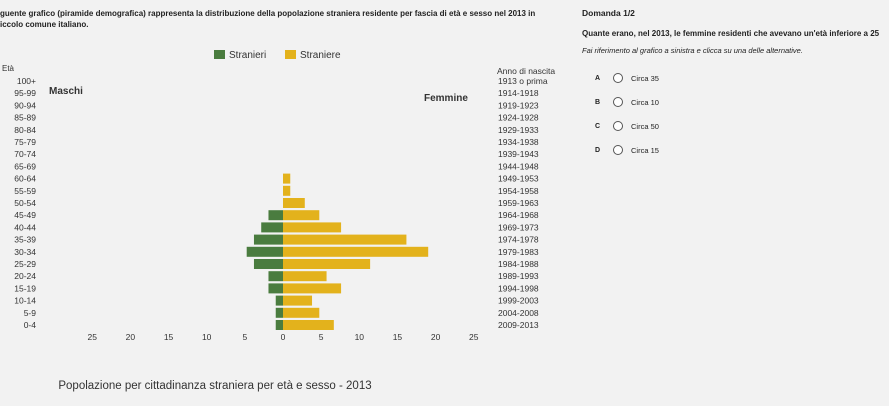 The width and height of the screenshot is (889, 406). What do you see at coordinates (25, 93) in the screenshot?
I see `age-label: 95-99` at bounding box center [25, 93].